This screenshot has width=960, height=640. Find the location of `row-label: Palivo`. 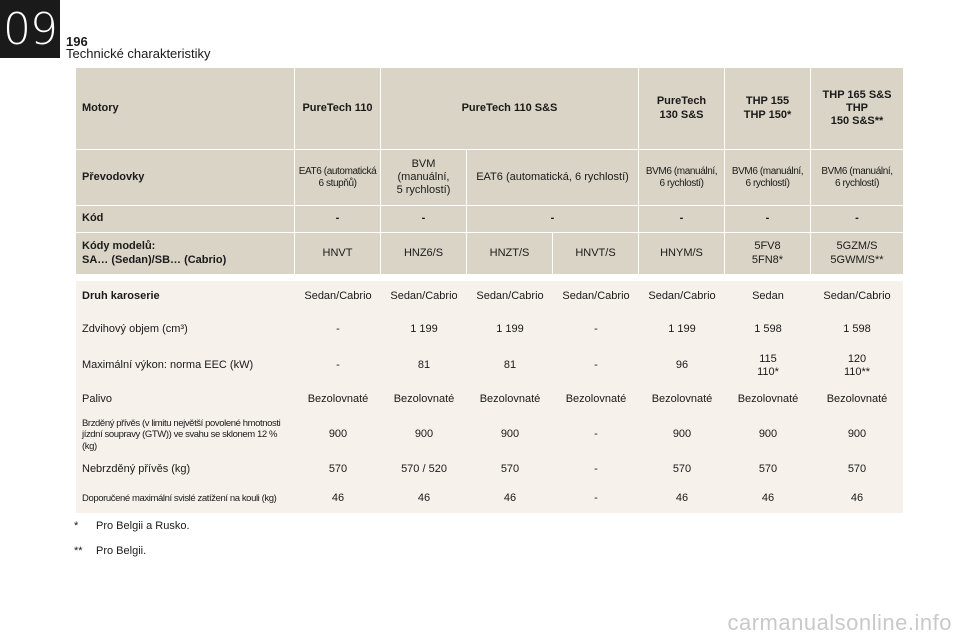

row-label: Palivo is located at coordinates (185, 400).